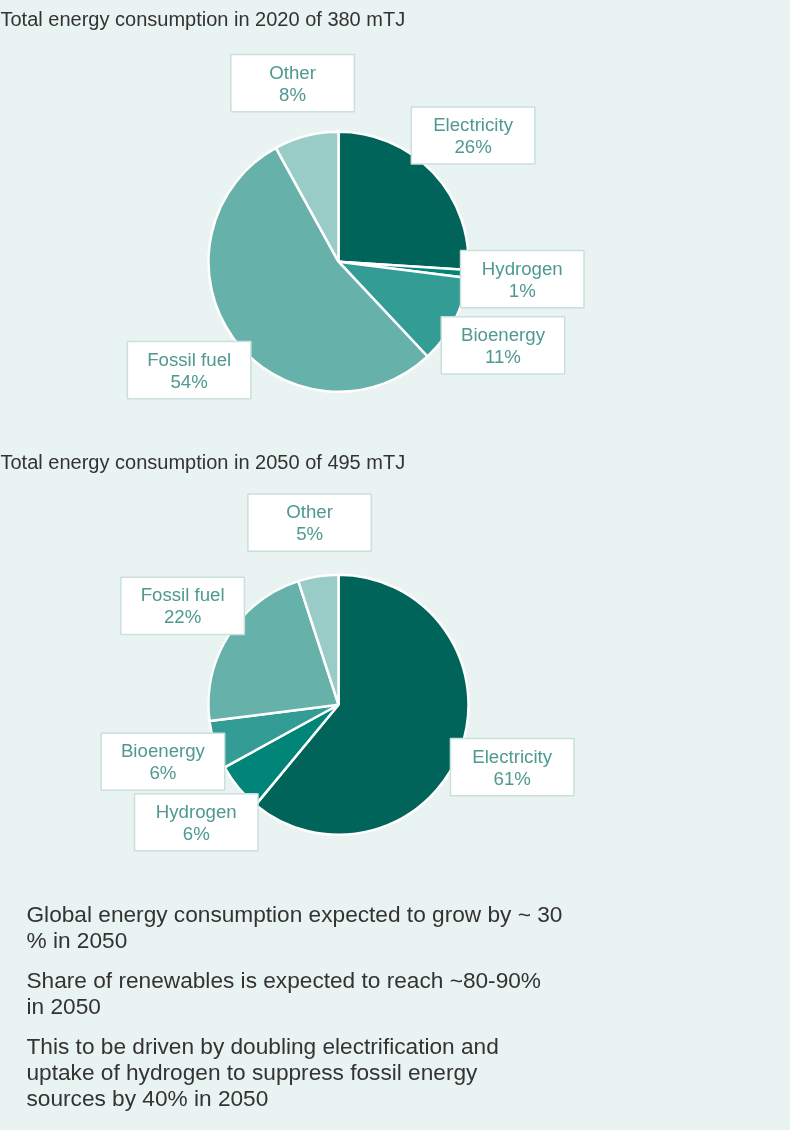 The height and width of the screenshot is (1133, 790). What do you see at coordinates (293, 94) in the screenshot?
I see `data-label: 8%` at bounding box center [293, 94].